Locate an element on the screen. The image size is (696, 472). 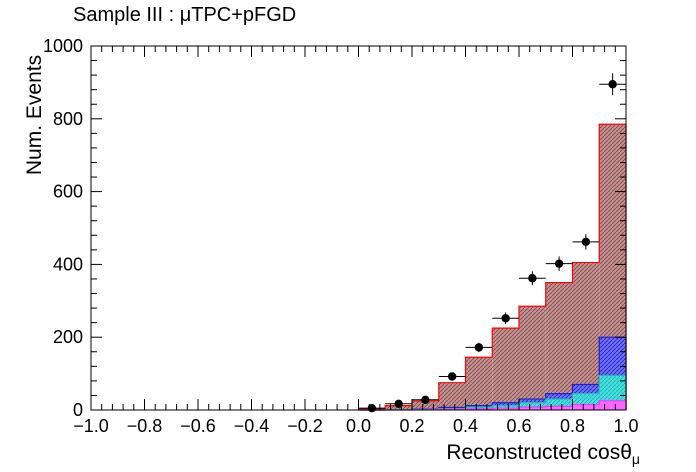
x-tick-label-6: 0.2 is located at coordinates (411, 426).